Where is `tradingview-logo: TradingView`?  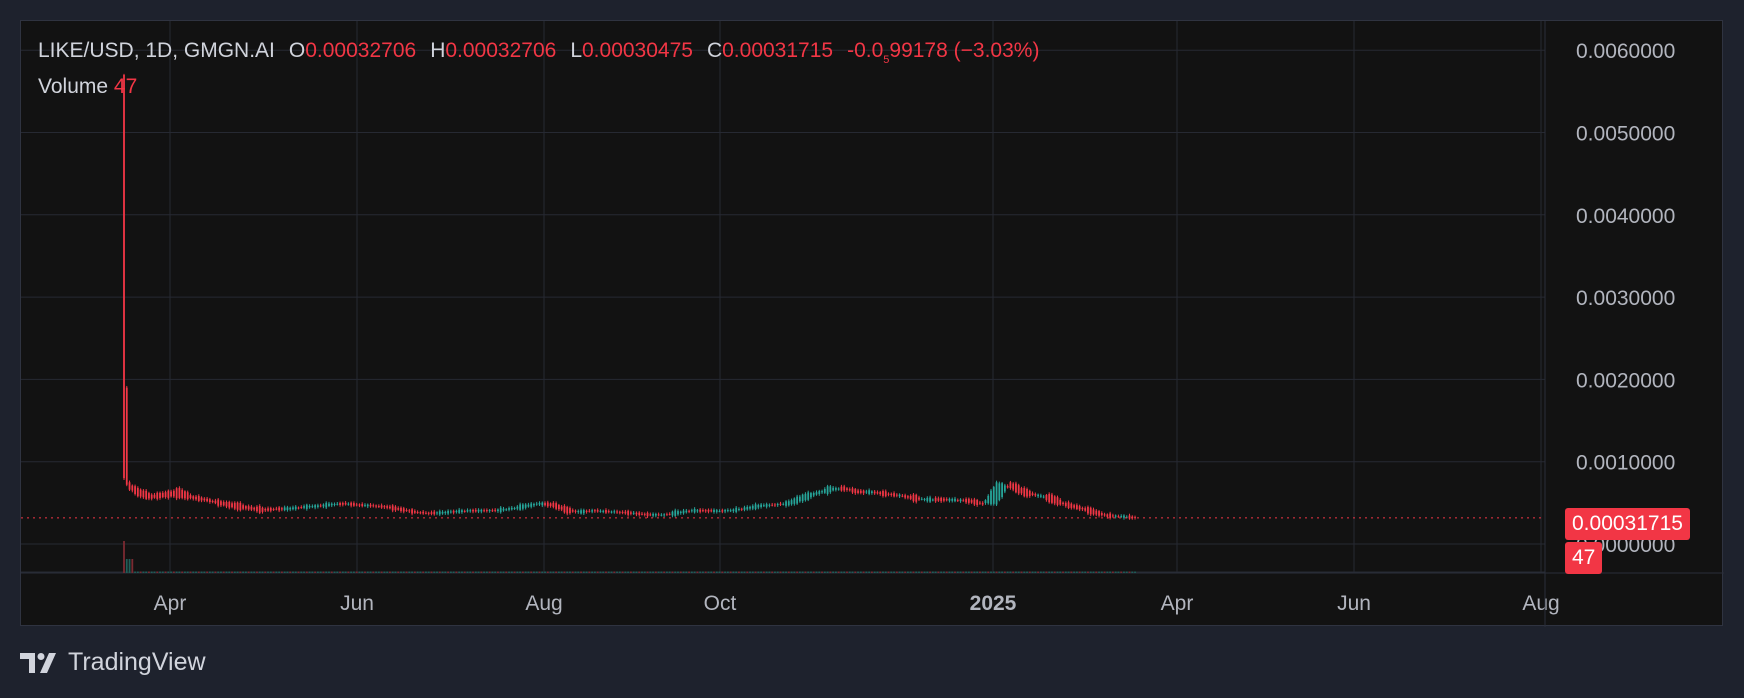 tradingview-logo: TradingView is located at coordinates (113, 662).